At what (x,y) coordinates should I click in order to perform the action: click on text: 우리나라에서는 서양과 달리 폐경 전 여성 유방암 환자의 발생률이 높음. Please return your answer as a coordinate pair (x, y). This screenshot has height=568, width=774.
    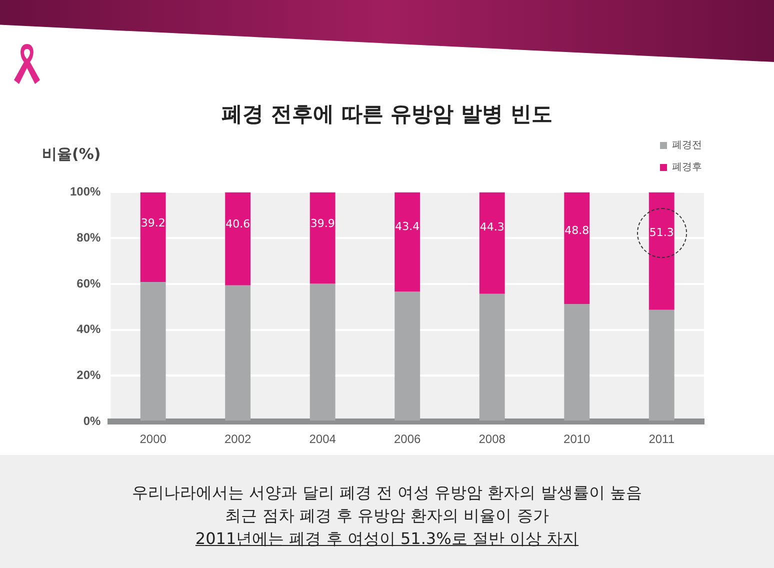
    Looking at the image, I should click on (387, 493).